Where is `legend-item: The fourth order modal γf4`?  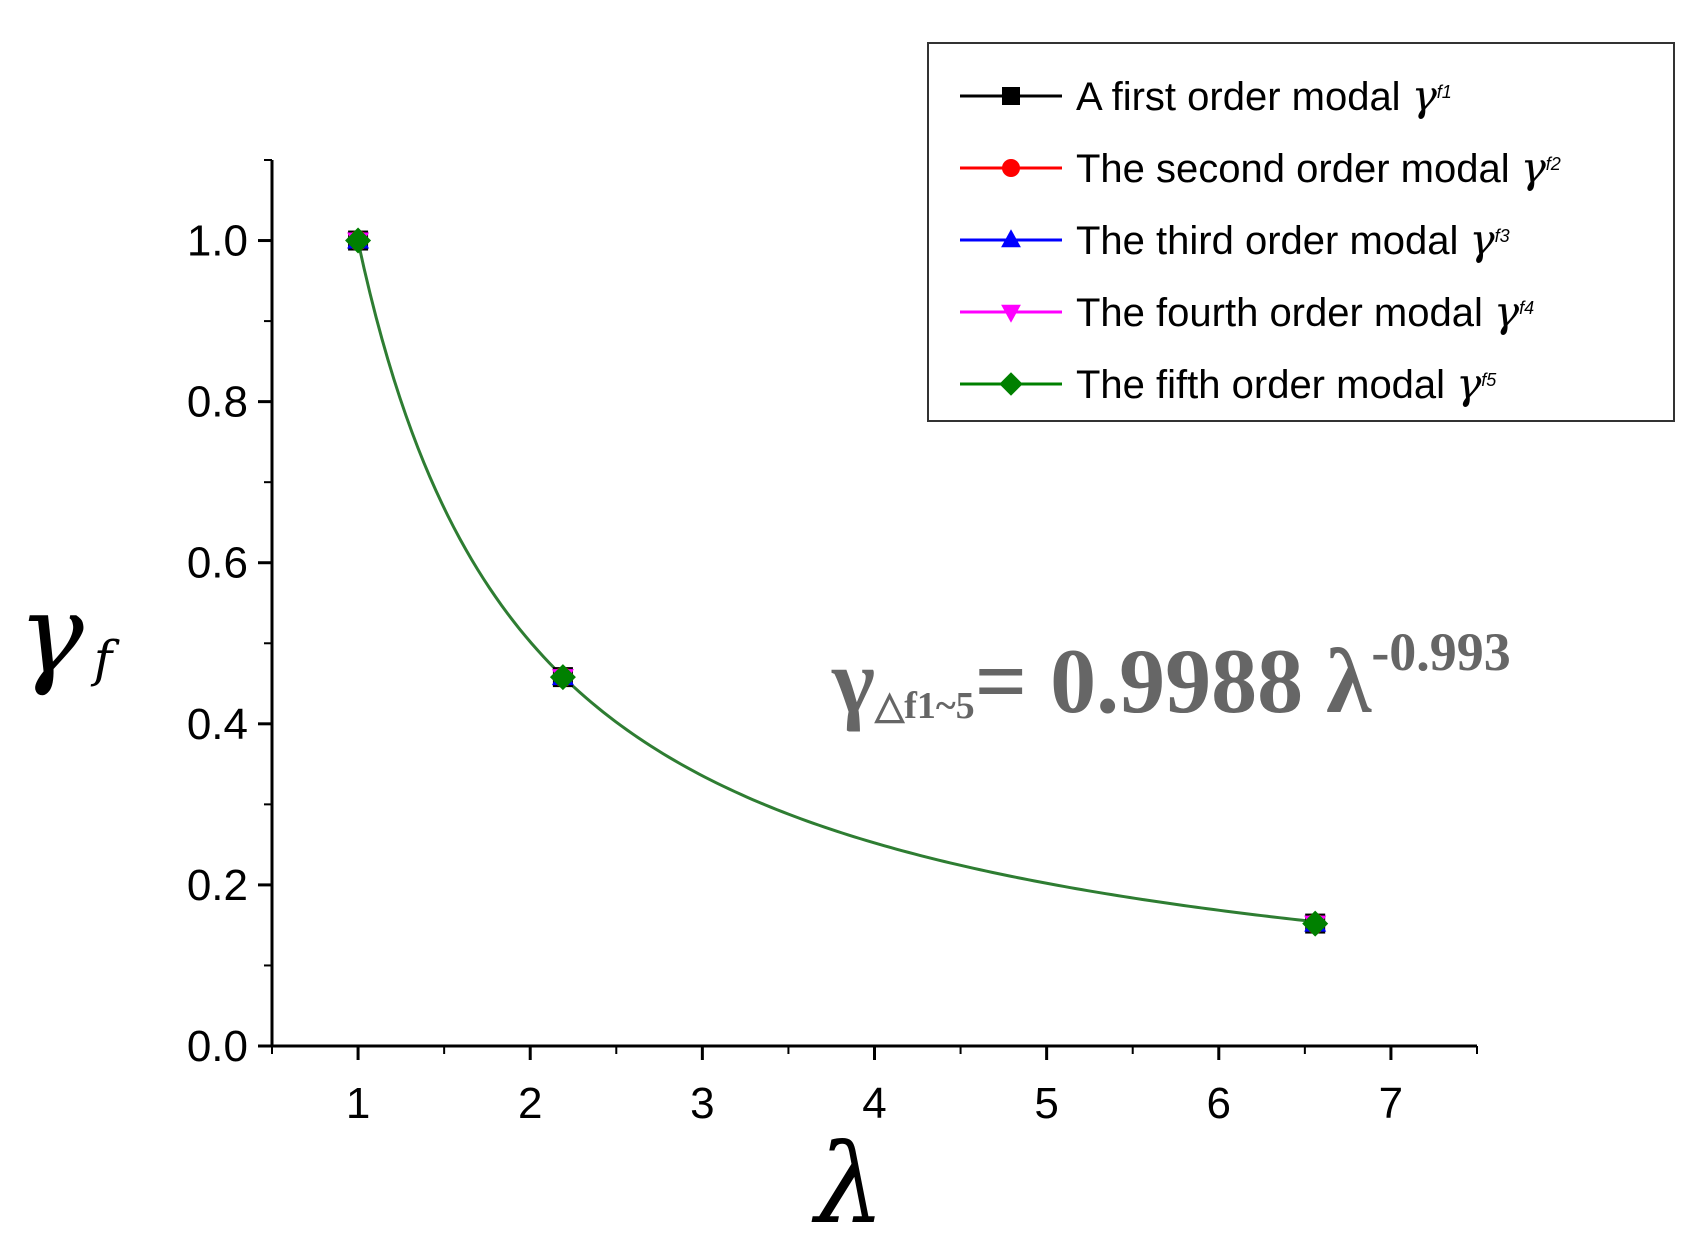
legend-item: The fourth order modal γf4 is located at coordinates (1247, 311).